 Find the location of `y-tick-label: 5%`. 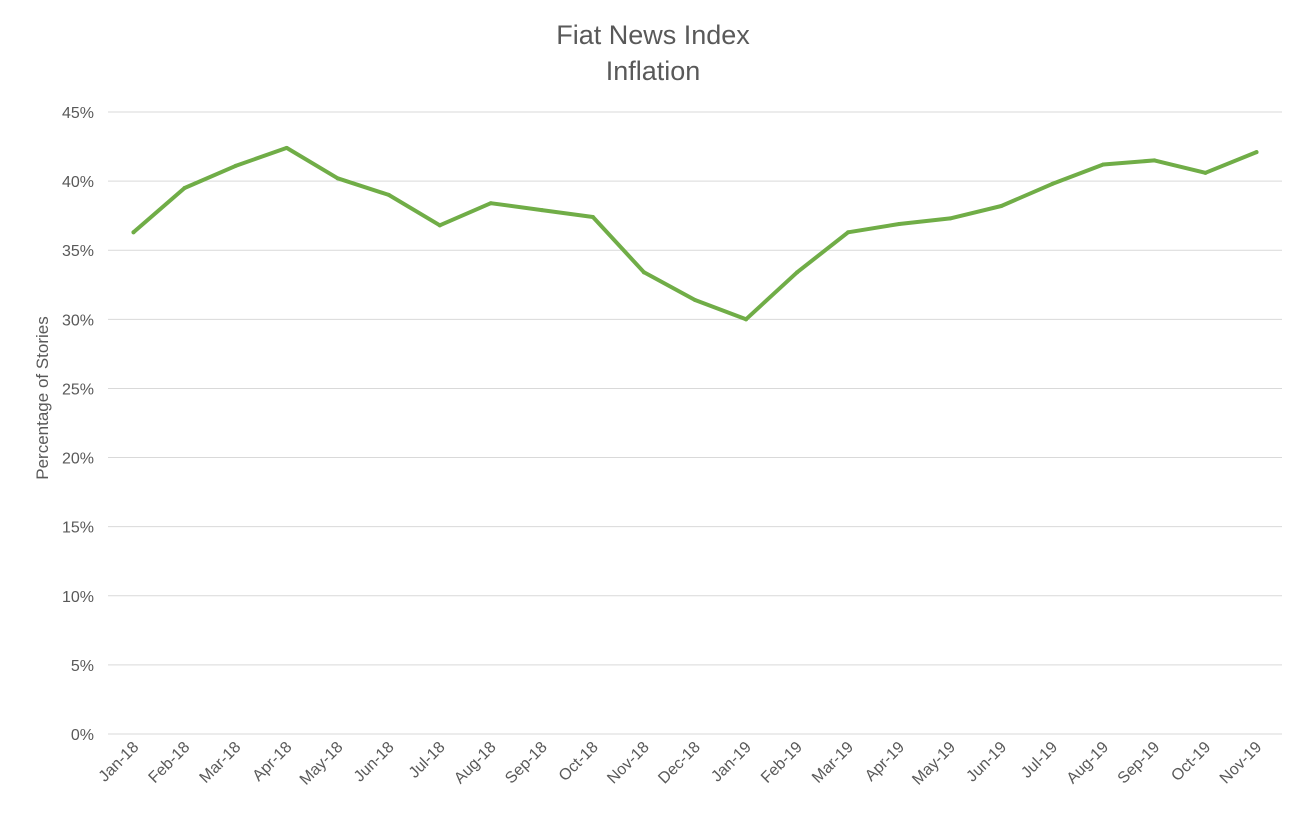

y-tick-label: 5% is located at coordinates (82, 666).